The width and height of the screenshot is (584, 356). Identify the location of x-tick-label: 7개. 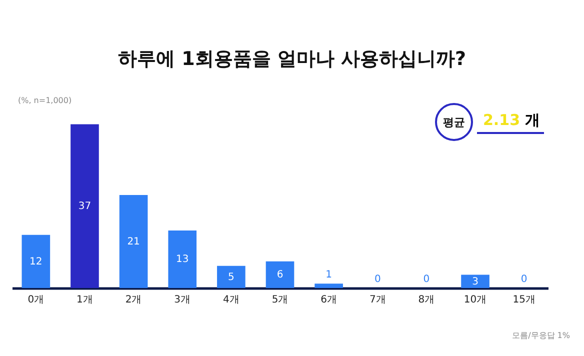
(377, 300).